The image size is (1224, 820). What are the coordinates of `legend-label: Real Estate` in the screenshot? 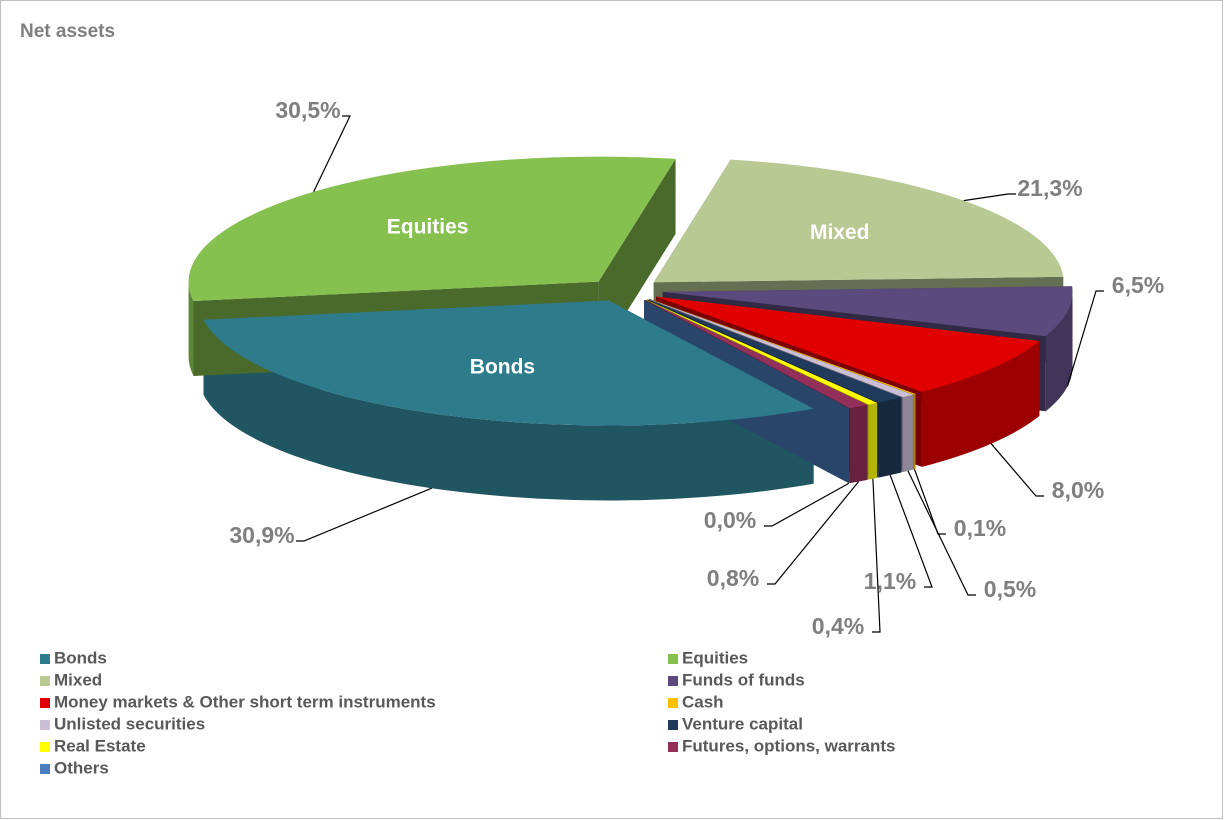 It's located at (100, 745).